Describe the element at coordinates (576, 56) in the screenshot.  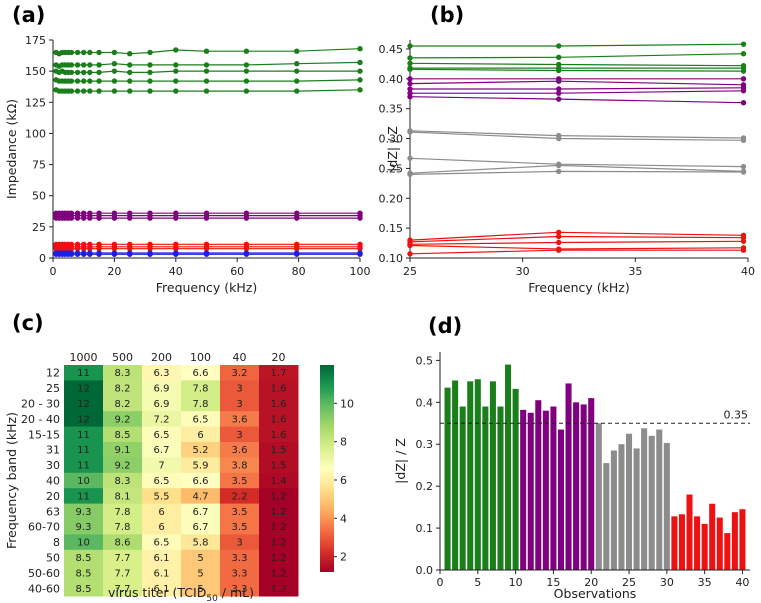
I see `series-line` at that location.